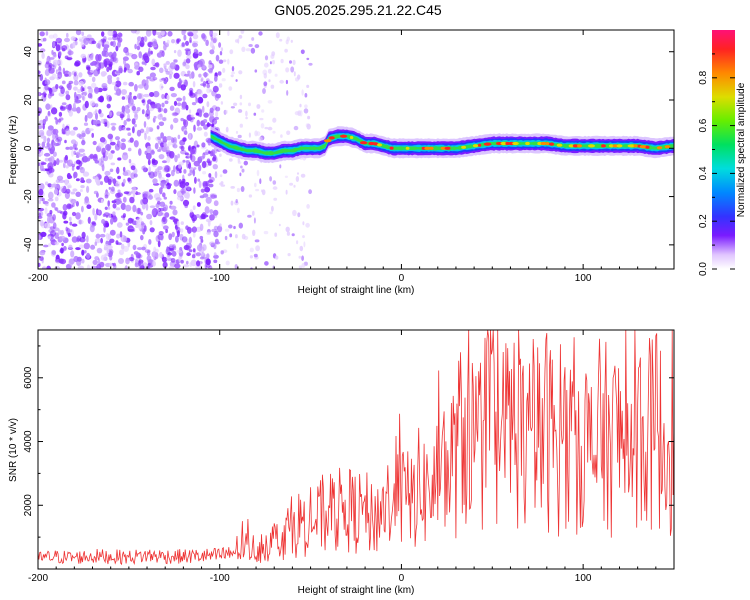  What do you see at coordinates (402, 278) in the screenshot?
I see `x-tick-label: 0` at bounding box center [402, 278].